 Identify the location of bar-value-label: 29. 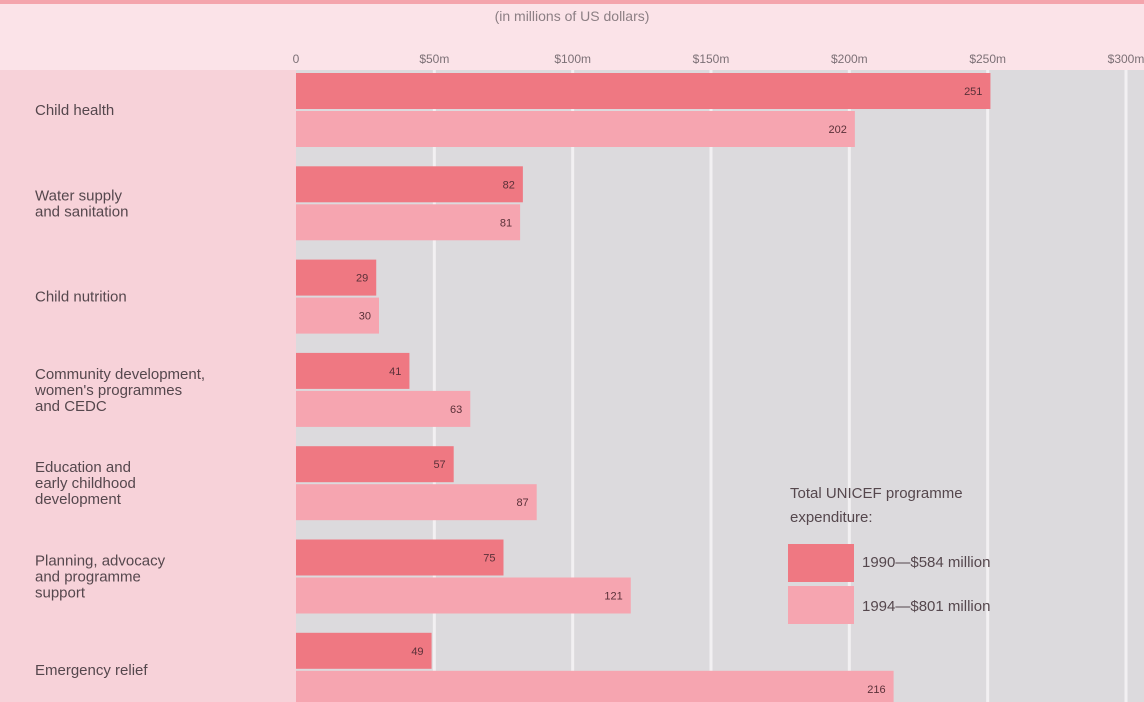
(362, 279).